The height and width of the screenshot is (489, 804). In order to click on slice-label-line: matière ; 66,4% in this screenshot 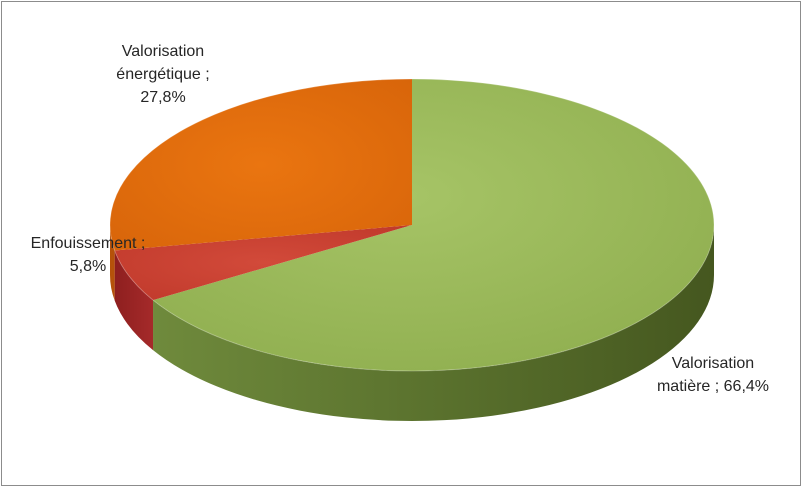, I will do `click(713, 386)`.